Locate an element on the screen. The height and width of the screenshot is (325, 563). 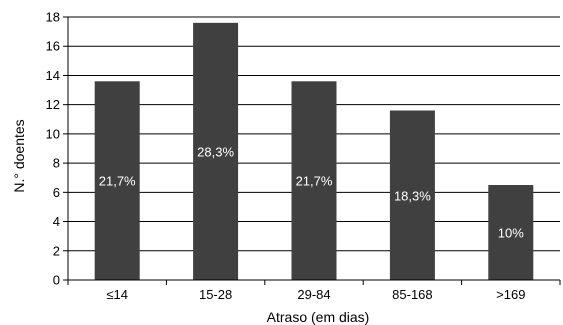
y-axis-title: N.° doentes is located at coordinates (19, 155).